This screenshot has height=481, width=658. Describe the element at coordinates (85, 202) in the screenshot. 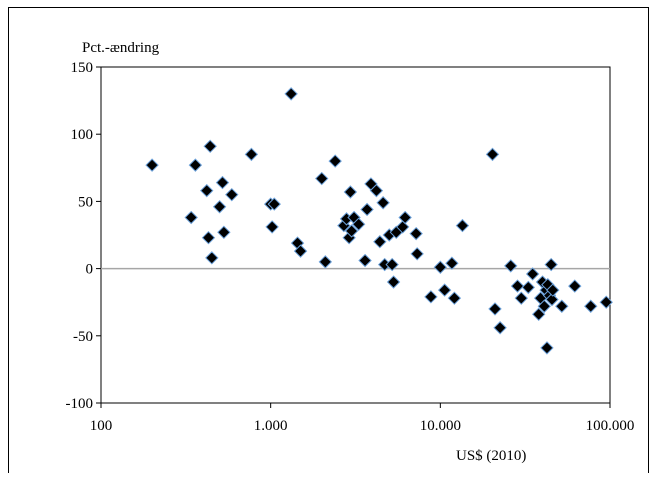

I see `y-tick-label: 50` at that location.